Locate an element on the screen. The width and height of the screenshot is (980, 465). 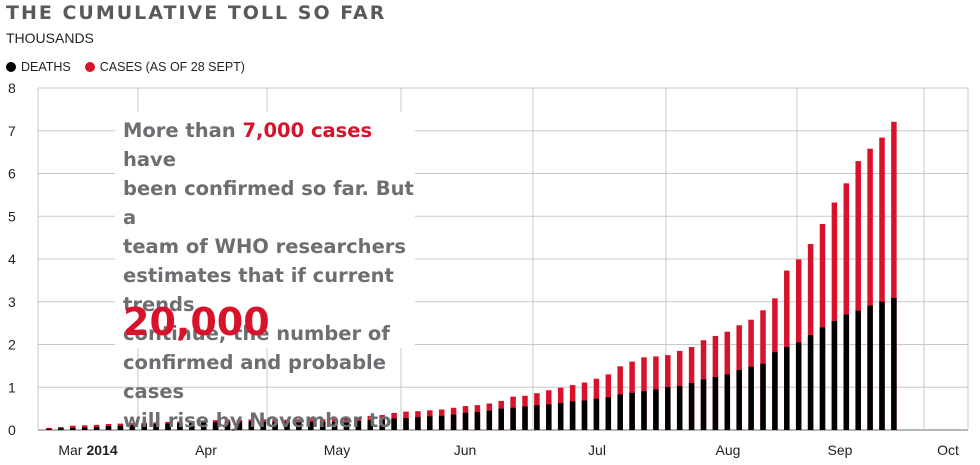
annotation-line: will rise by November to is located at coordinates (257, 420).